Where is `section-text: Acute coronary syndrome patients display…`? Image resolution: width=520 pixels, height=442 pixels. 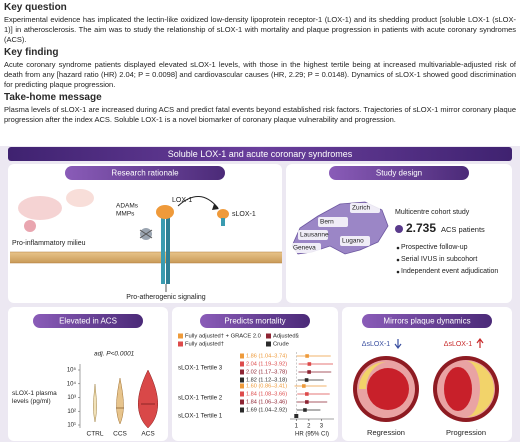
section-text: Acute coronary syndrome patients display… is located at coordinates (260, 74).